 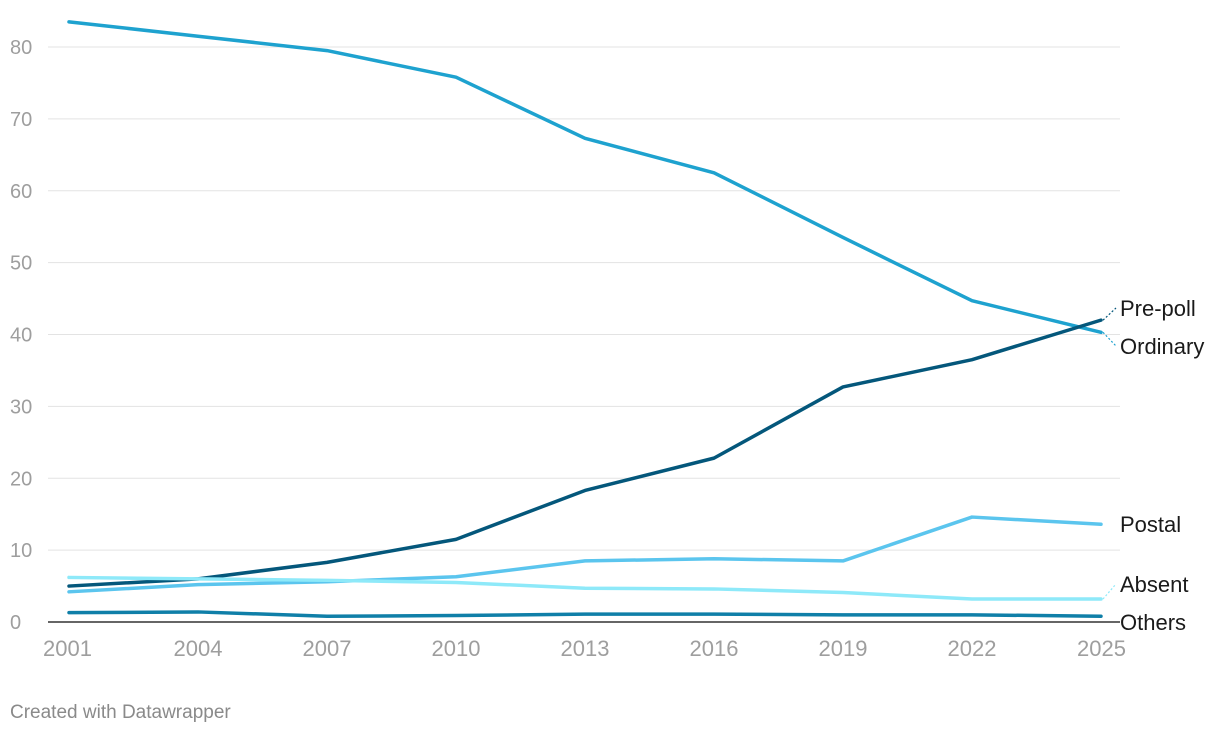 I want to click on series-line-postal, so click(x=585, y=554).